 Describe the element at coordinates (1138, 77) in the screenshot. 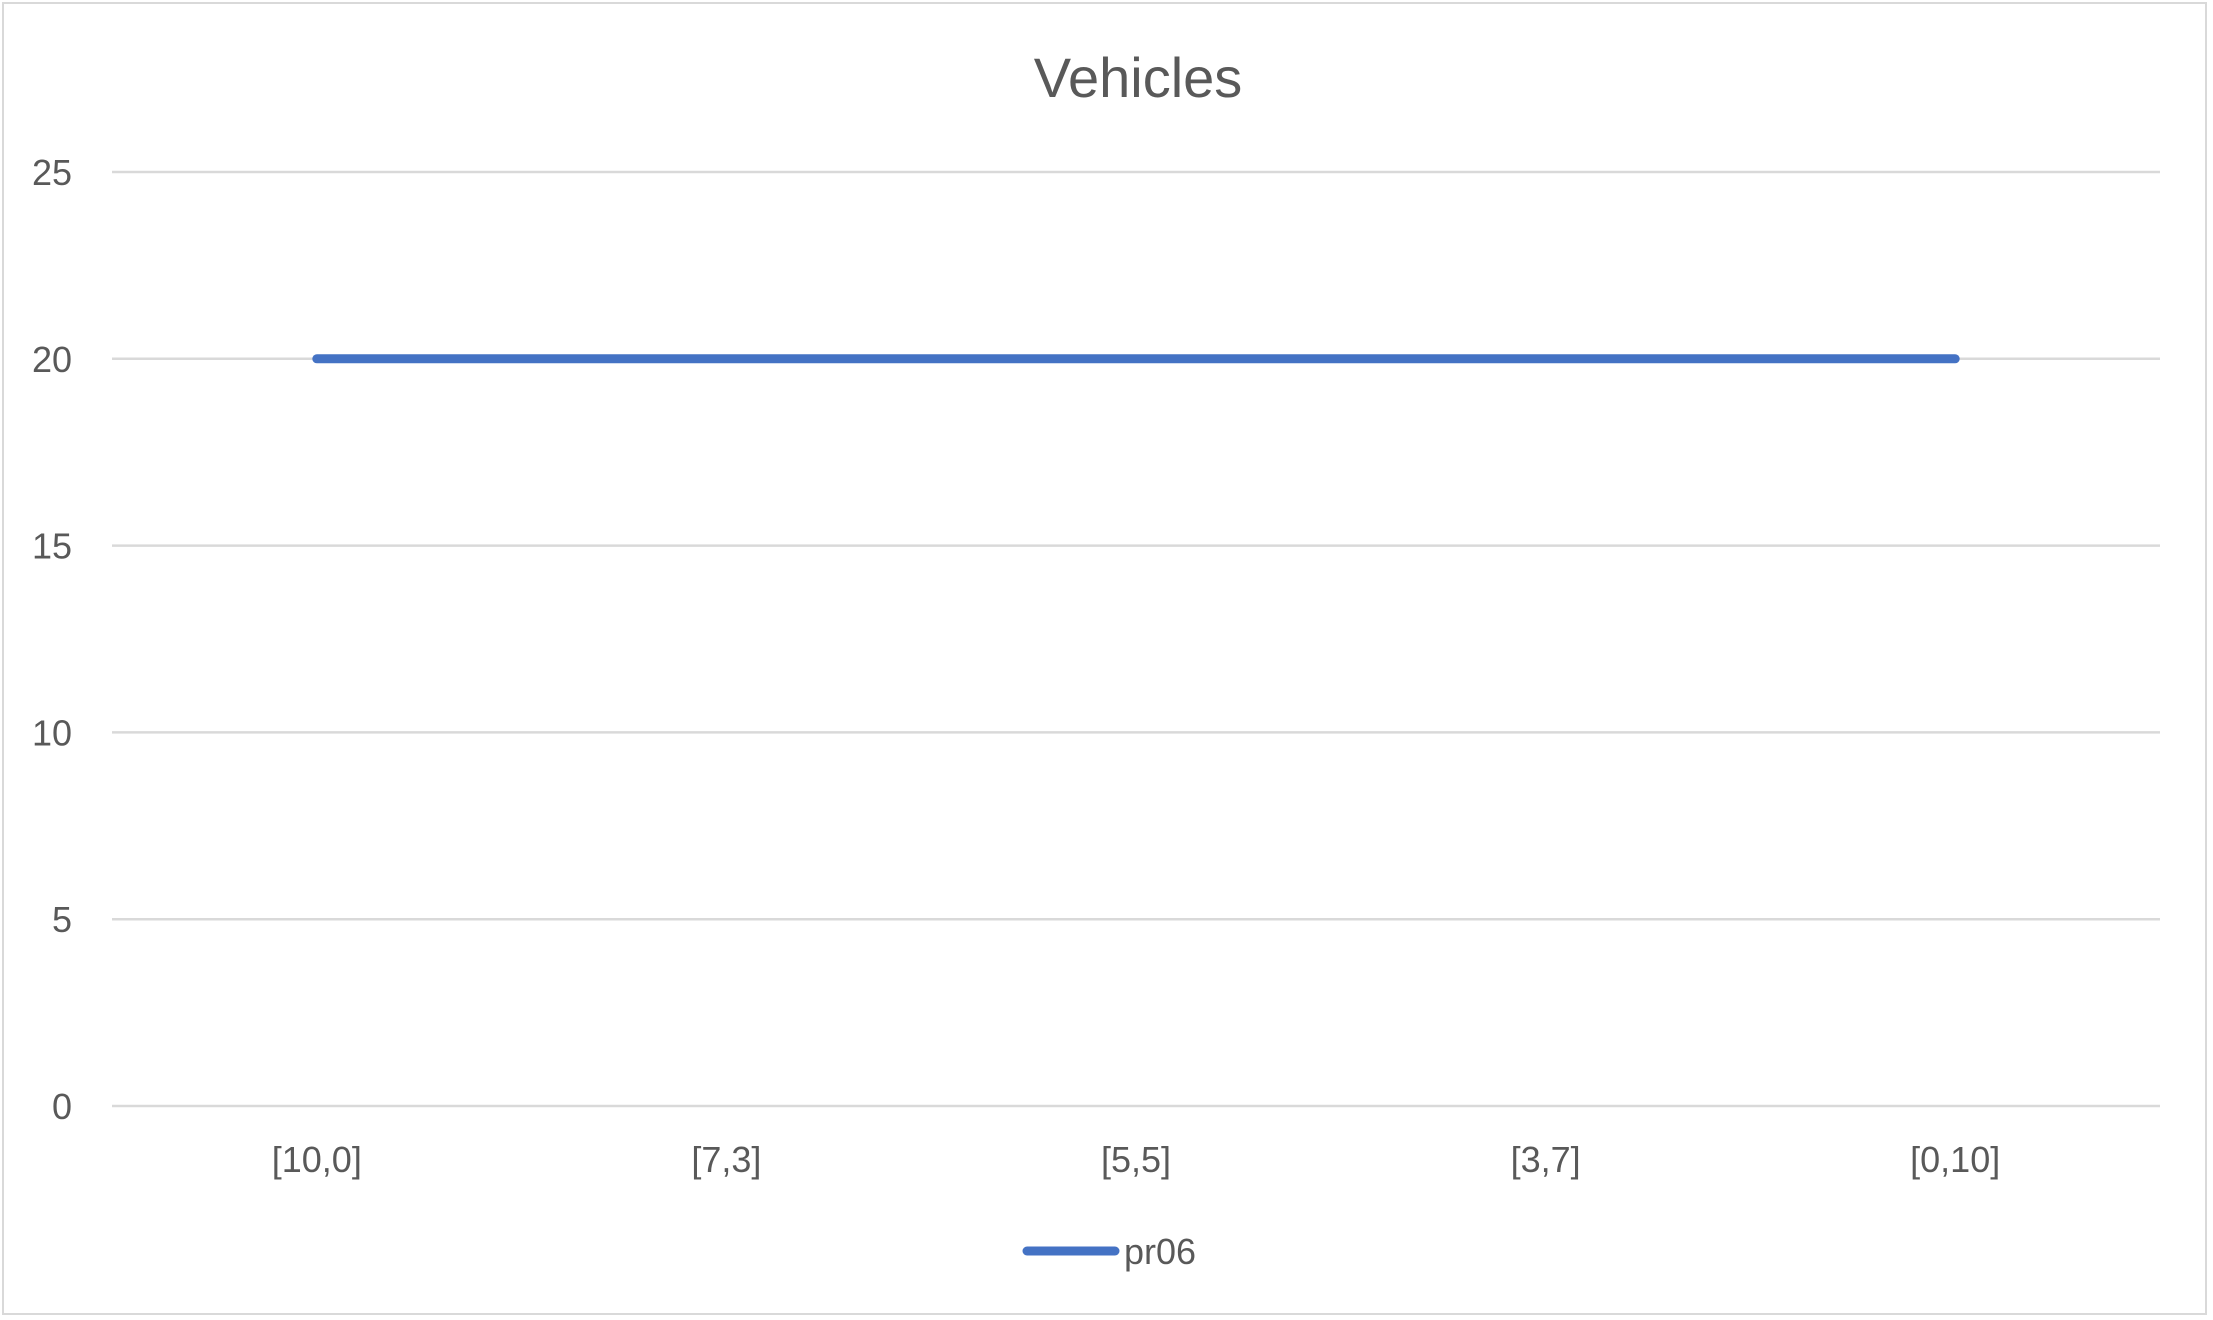

I see `chart-title: Vehicles` at that location.